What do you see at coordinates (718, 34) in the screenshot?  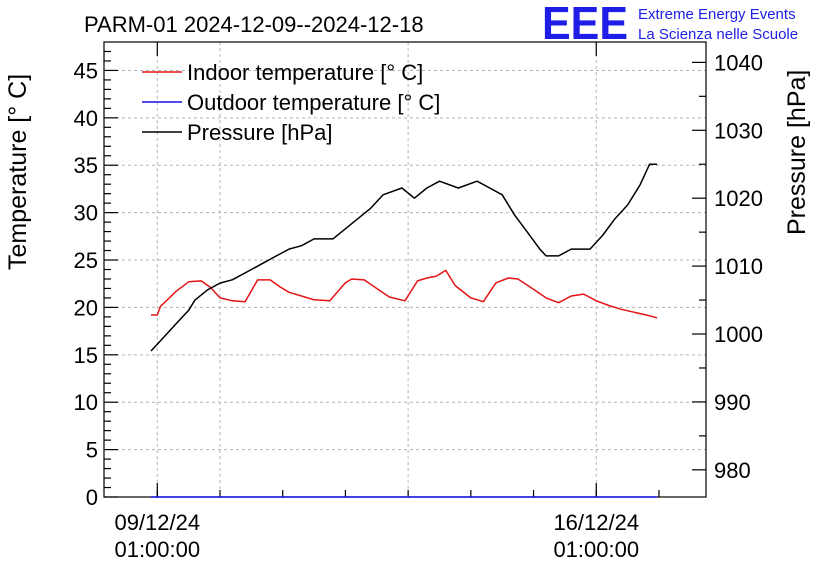 I see `eee-logo-line2: La Scienza nelle Scuole` at bounding box center [718, 34].